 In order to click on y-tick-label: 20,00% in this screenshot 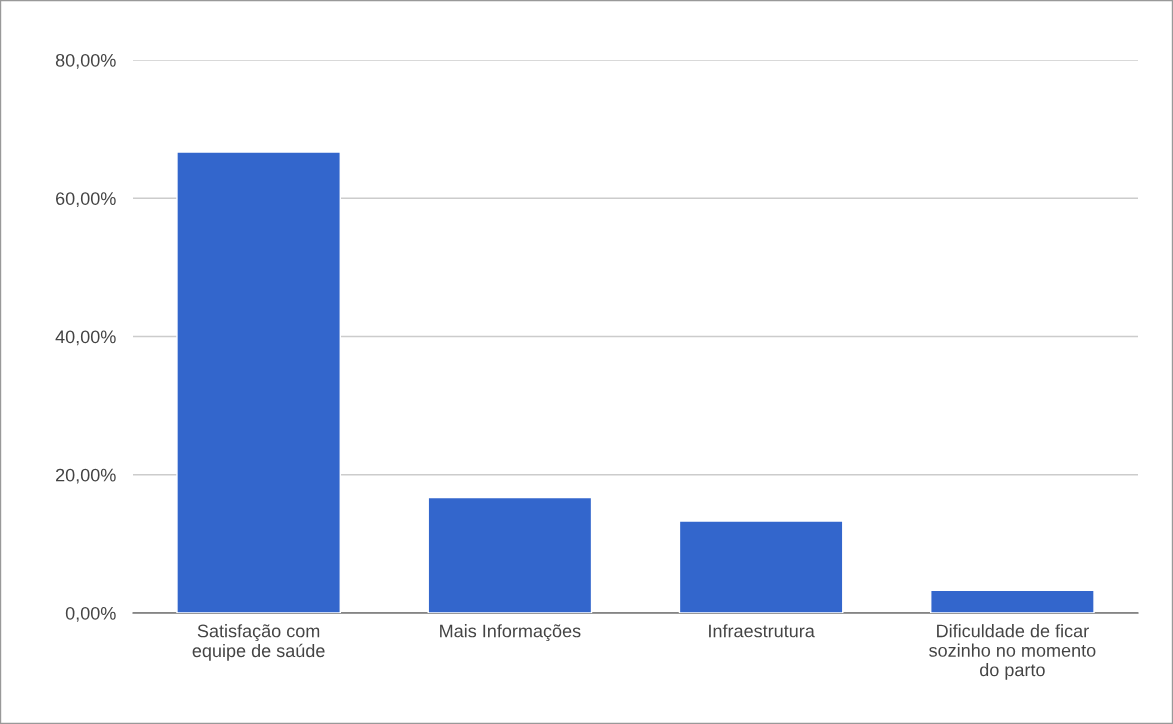, I will do `click(86, 476)`.